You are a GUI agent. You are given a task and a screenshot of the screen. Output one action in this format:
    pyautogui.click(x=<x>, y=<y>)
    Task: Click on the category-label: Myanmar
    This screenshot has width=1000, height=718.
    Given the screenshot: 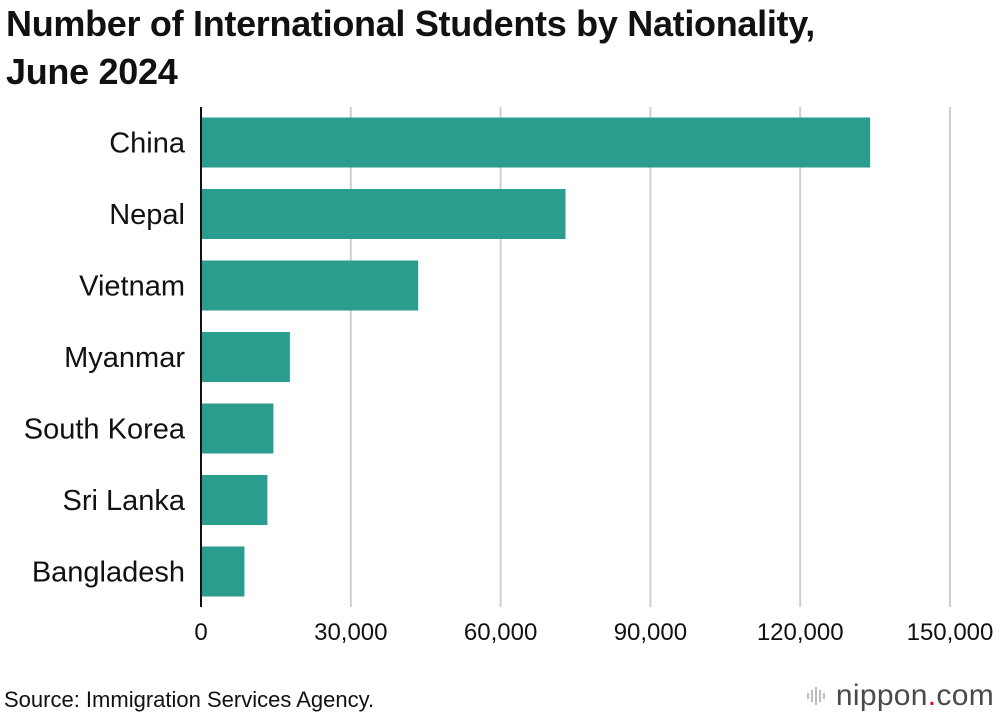 What is the action you would take?
    pyautogui.click(x=124, y=358)
    